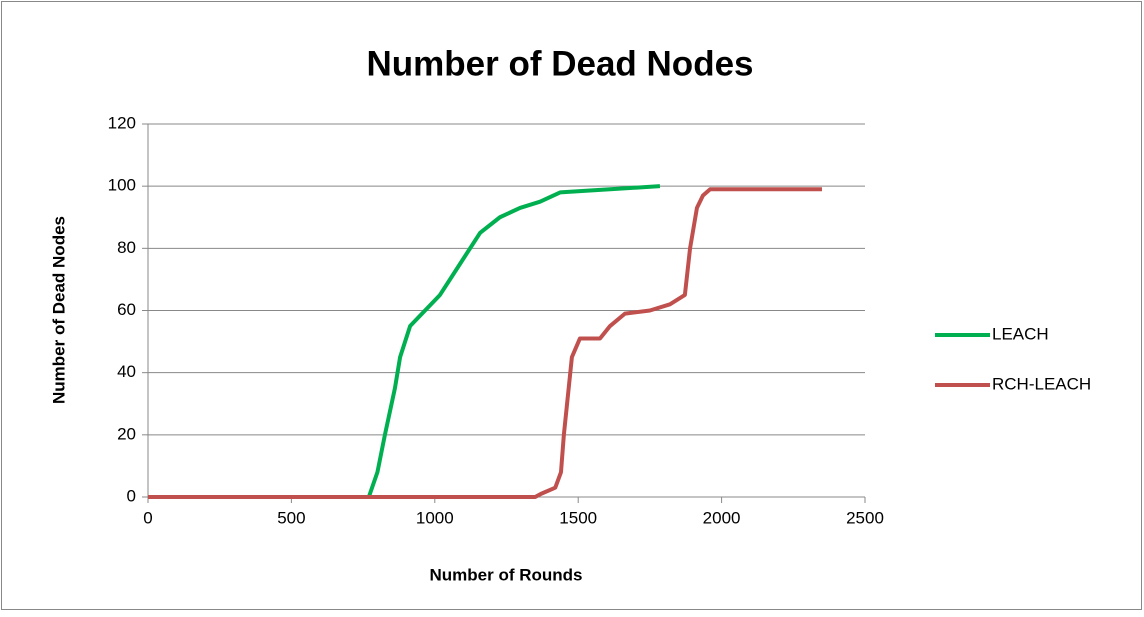  Describe the element at coordinates (122, 122) in the screenshot. I see `y-tick-label: 120` at that location.